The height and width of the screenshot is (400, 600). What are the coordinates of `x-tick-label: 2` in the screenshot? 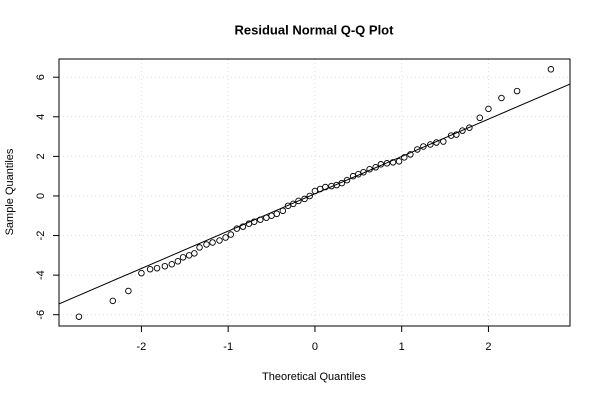 It's located at (488, 347).